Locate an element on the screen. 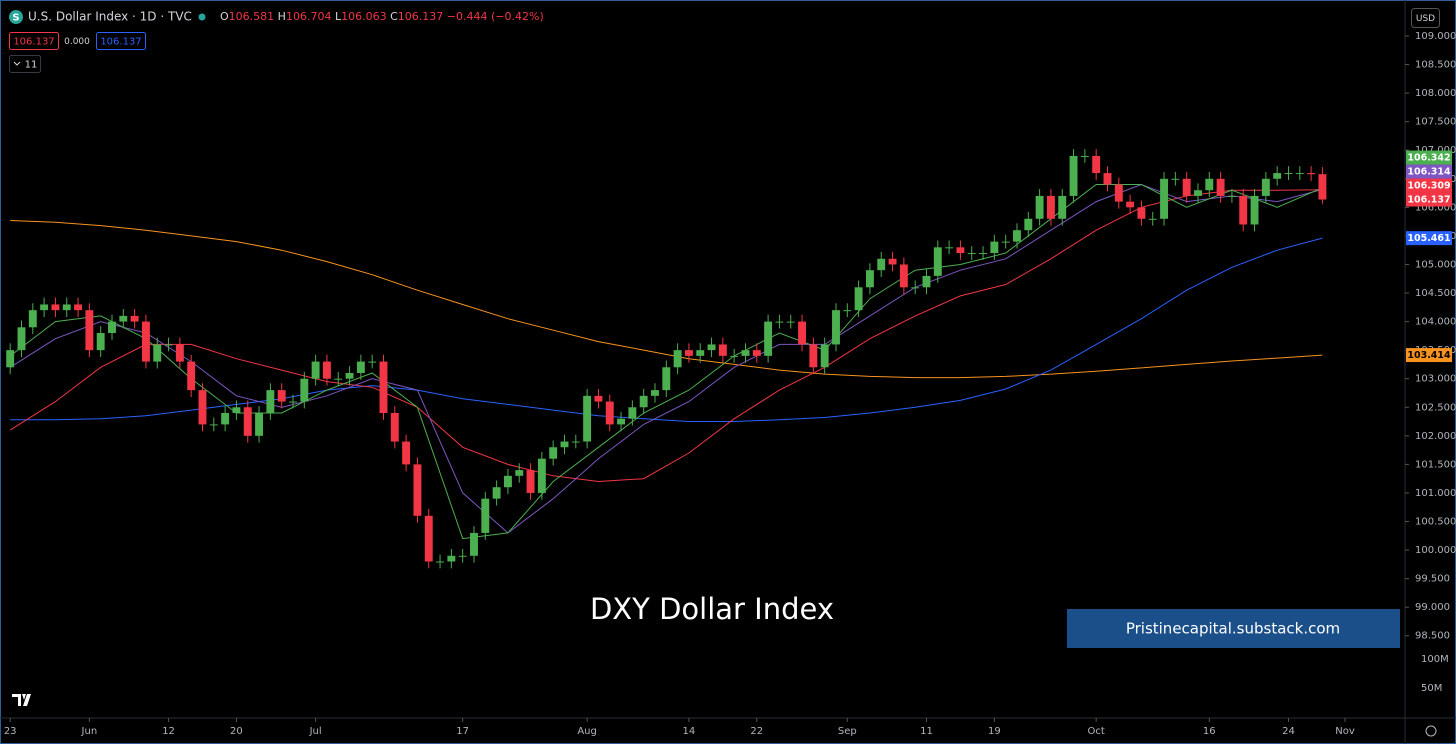 This screenshot has width=1456, height=744. y-tick-label: 106.000 is located at coordinates (1435, 207).